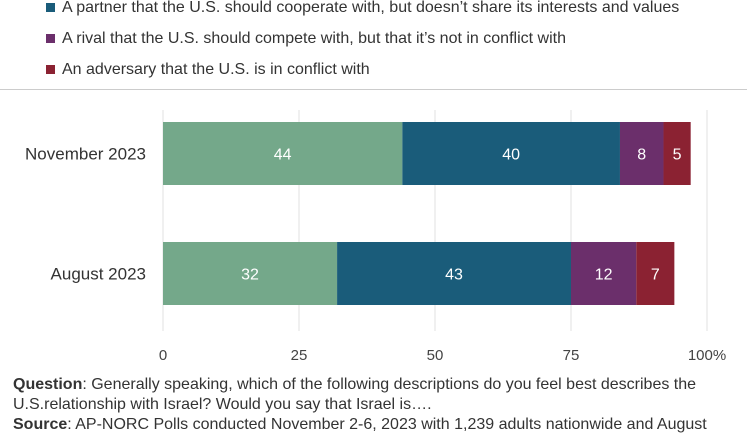  I want to click on data-label-1-1: 43, so click(454, 275).